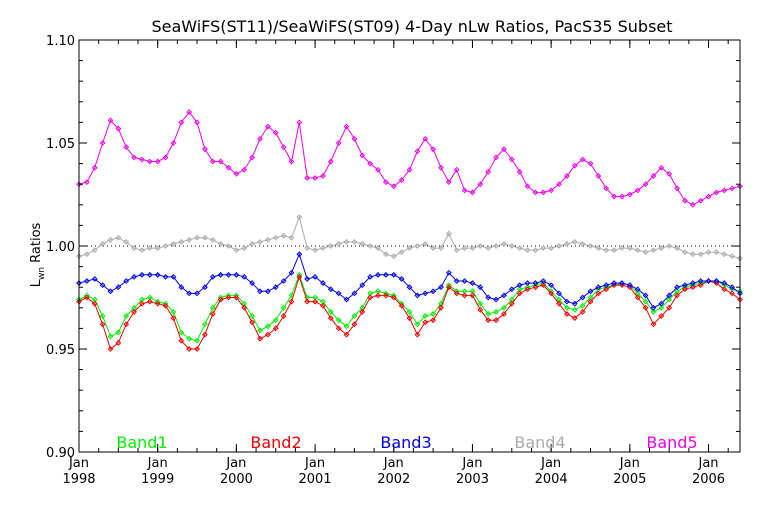  I want to click on x-tick-label-year: 2006, so click(708, 479).